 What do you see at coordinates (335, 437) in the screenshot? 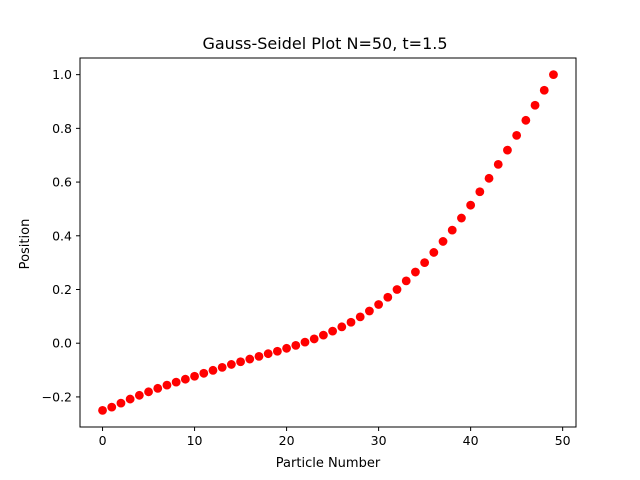
I see `x-axis-ticks: 0 10 20 30 40 50` at bounding box center [335, 437].